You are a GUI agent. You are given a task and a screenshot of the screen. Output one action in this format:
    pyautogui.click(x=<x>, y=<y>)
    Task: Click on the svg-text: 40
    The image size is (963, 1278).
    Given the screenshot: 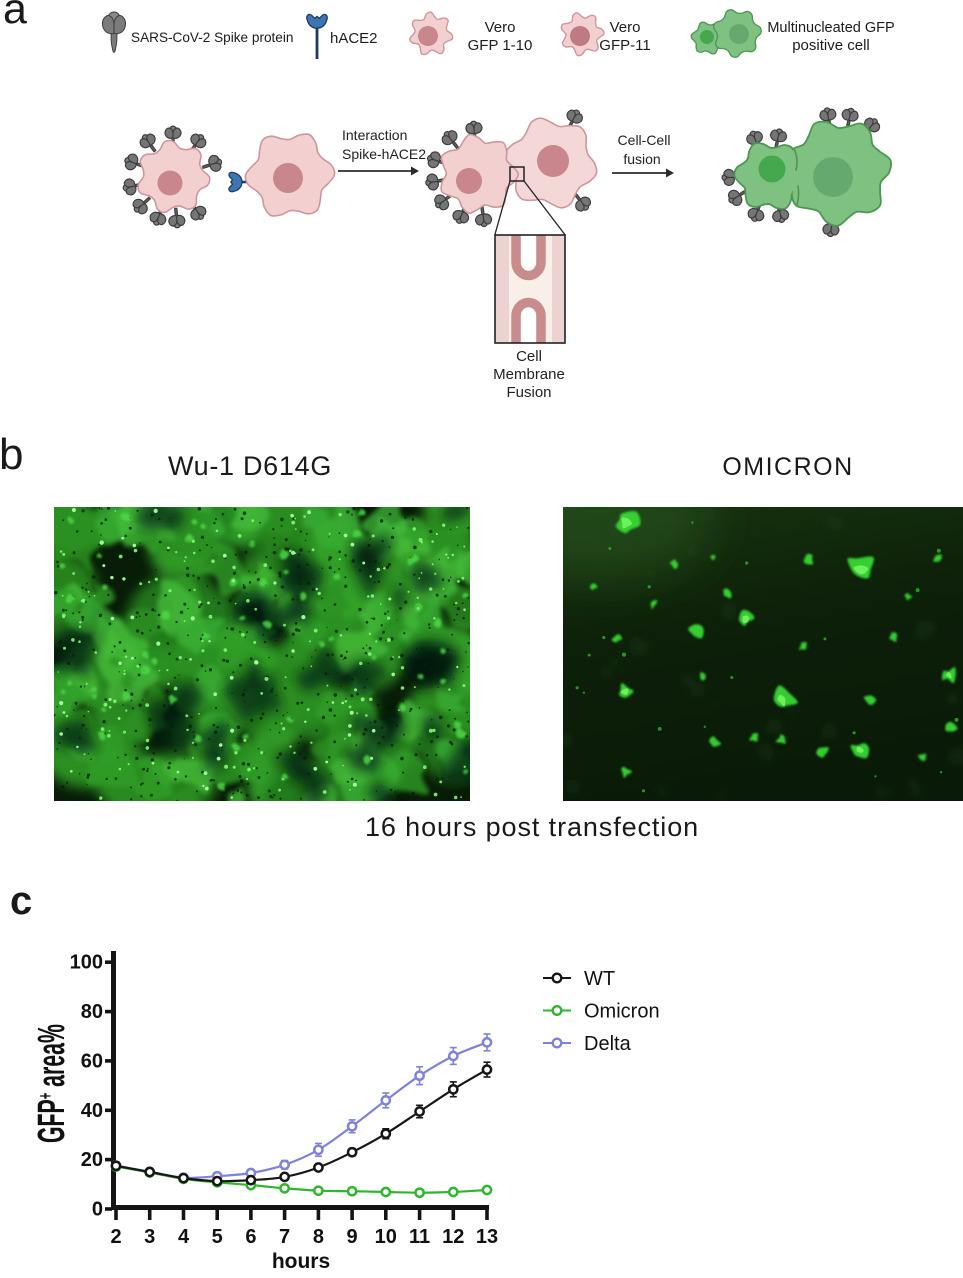 What is the action you would take?
    pyautogui.click(x=92, y=1111)
    